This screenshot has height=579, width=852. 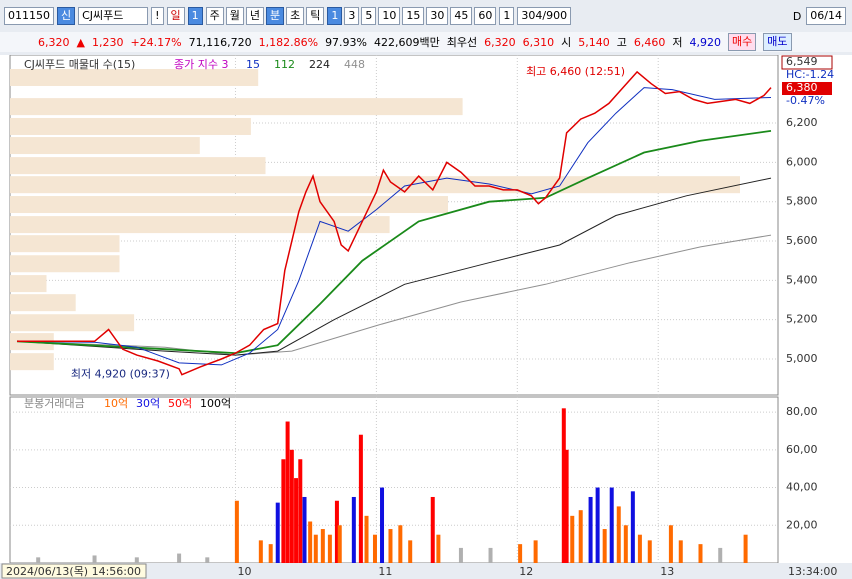 What do you see at coordinates (29, 16) in the screenshot?
I see `code: 011150` at bounding box center [29, 16].